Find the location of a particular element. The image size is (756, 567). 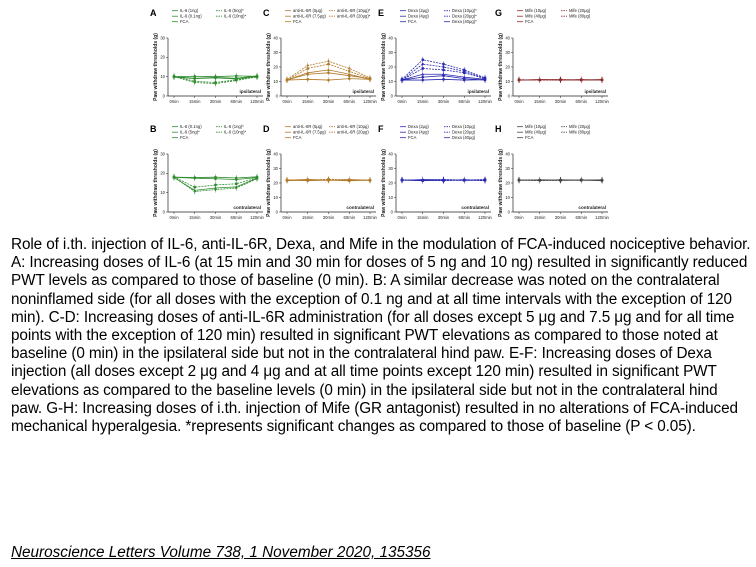

legend-label: IL-6 (1ng)* is located at coordinates (234, 126).